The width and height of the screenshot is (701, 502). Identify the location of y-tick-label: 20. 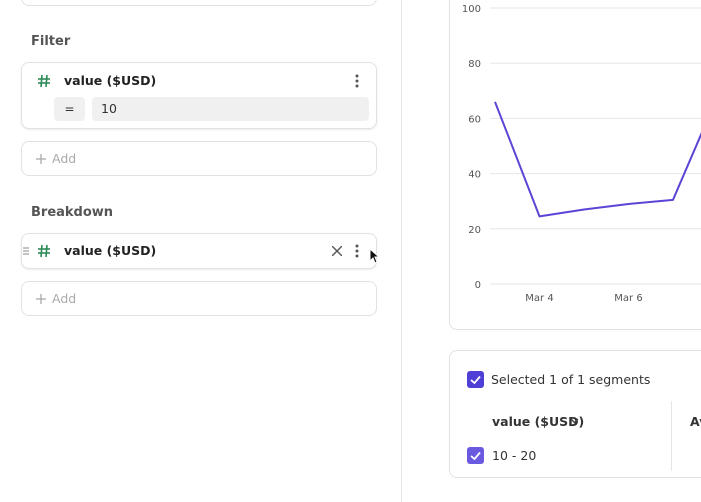
(474, 230).